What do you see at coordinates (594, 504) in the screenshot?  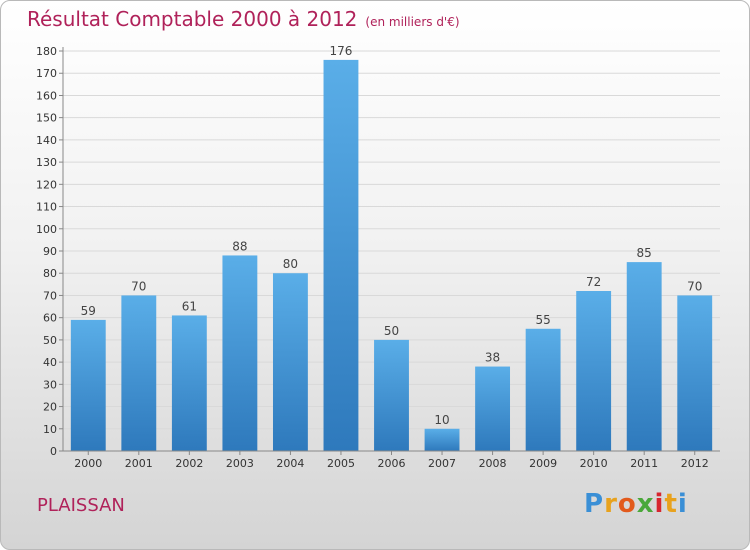 I see `logo-letter: P` at bounding box center [594, 504].